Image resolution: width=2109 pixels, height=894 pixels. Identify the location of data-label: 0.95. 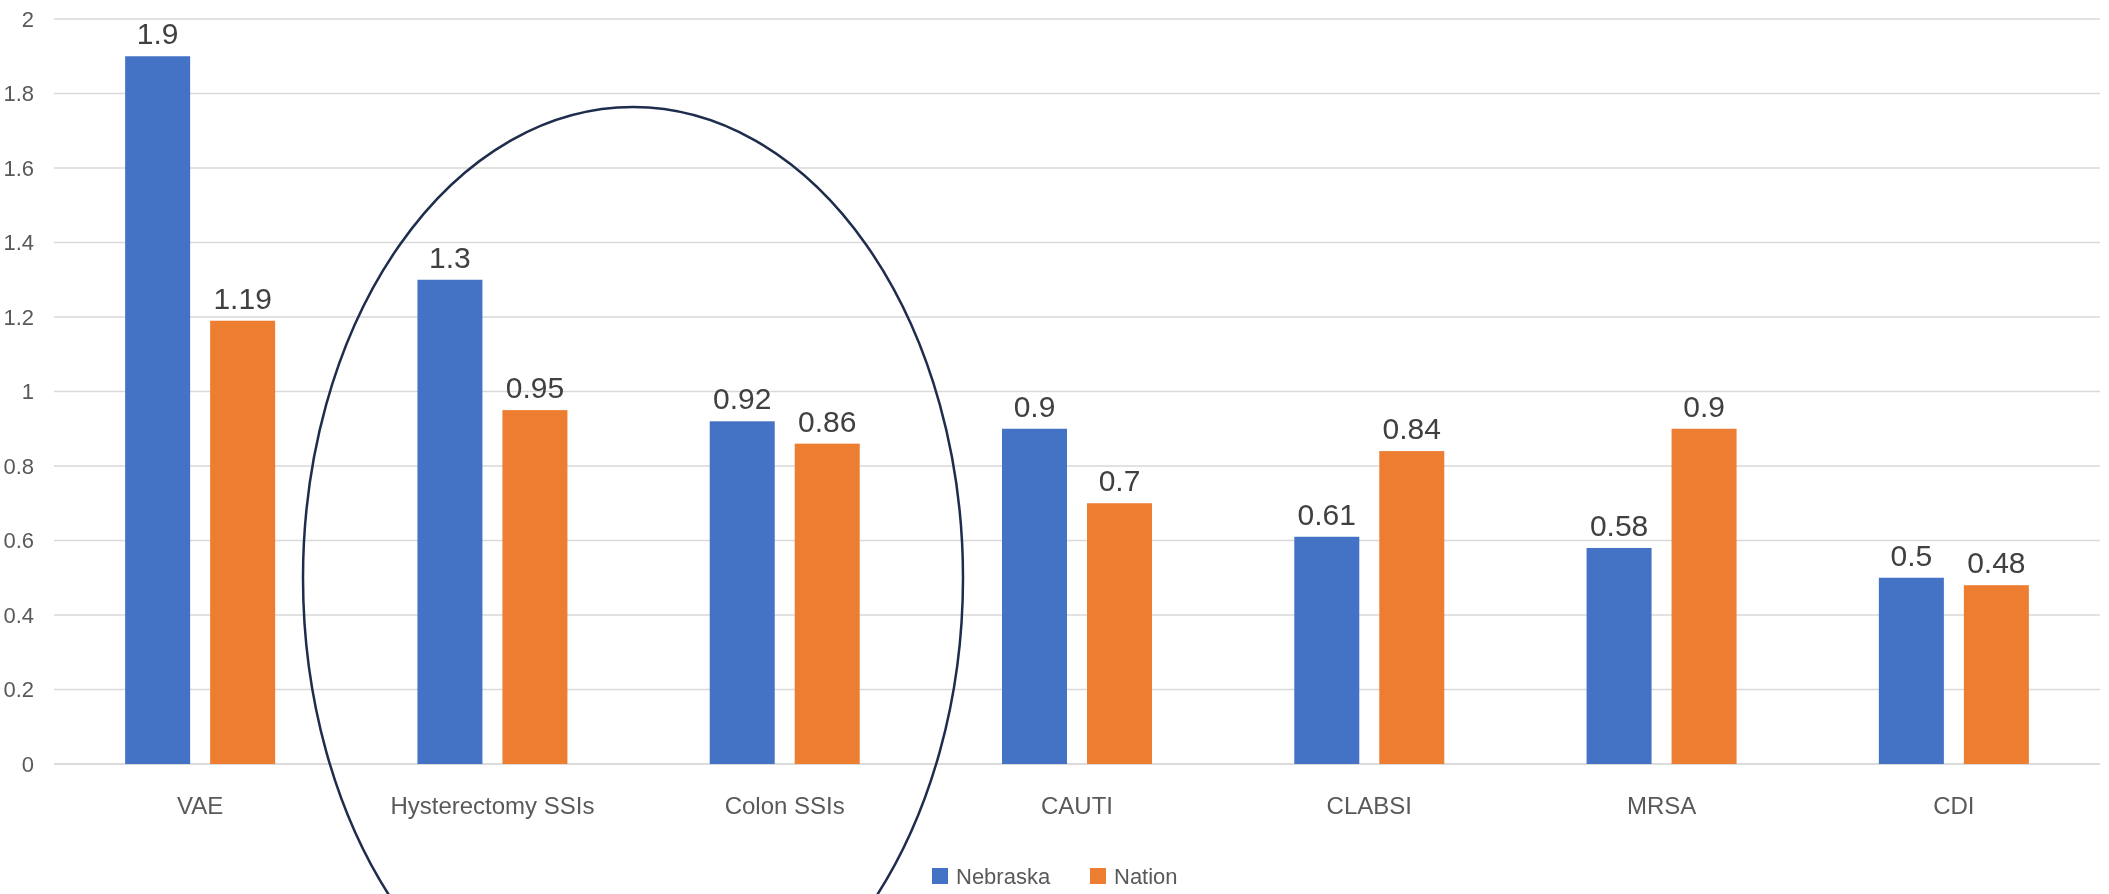
(535, 388).